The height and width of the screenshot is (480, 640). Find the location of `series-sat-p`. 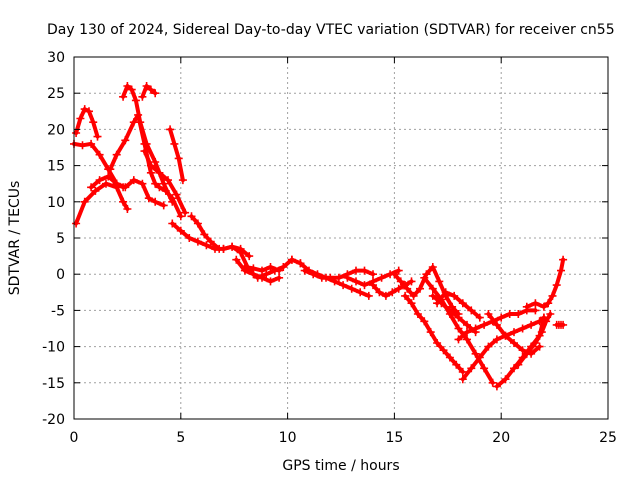

series-sat-p is located at coordinates (338, 274).